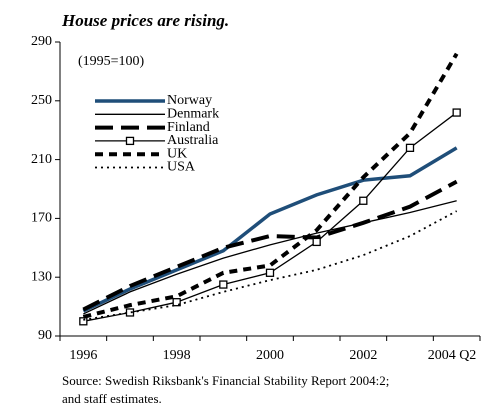 The height and width of the screenshot is (416, 502). Describe the element at coordinates (145, 20) in the screenshot. I see `chart-title: House prices are rising.` at that location.